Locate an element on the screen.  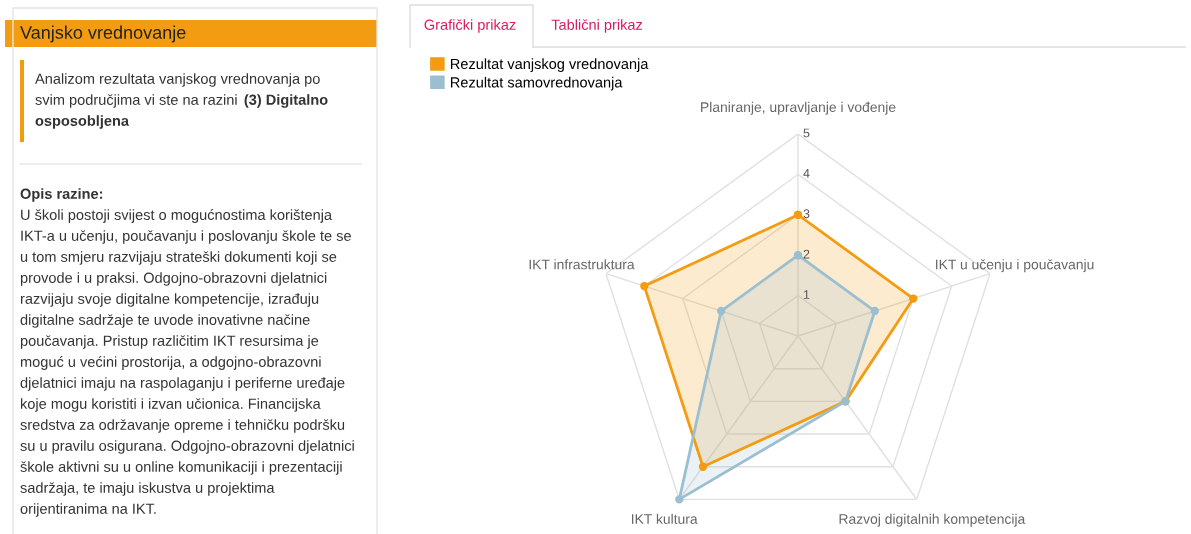
text: Opis razine: is located at coordinates (61, 195).